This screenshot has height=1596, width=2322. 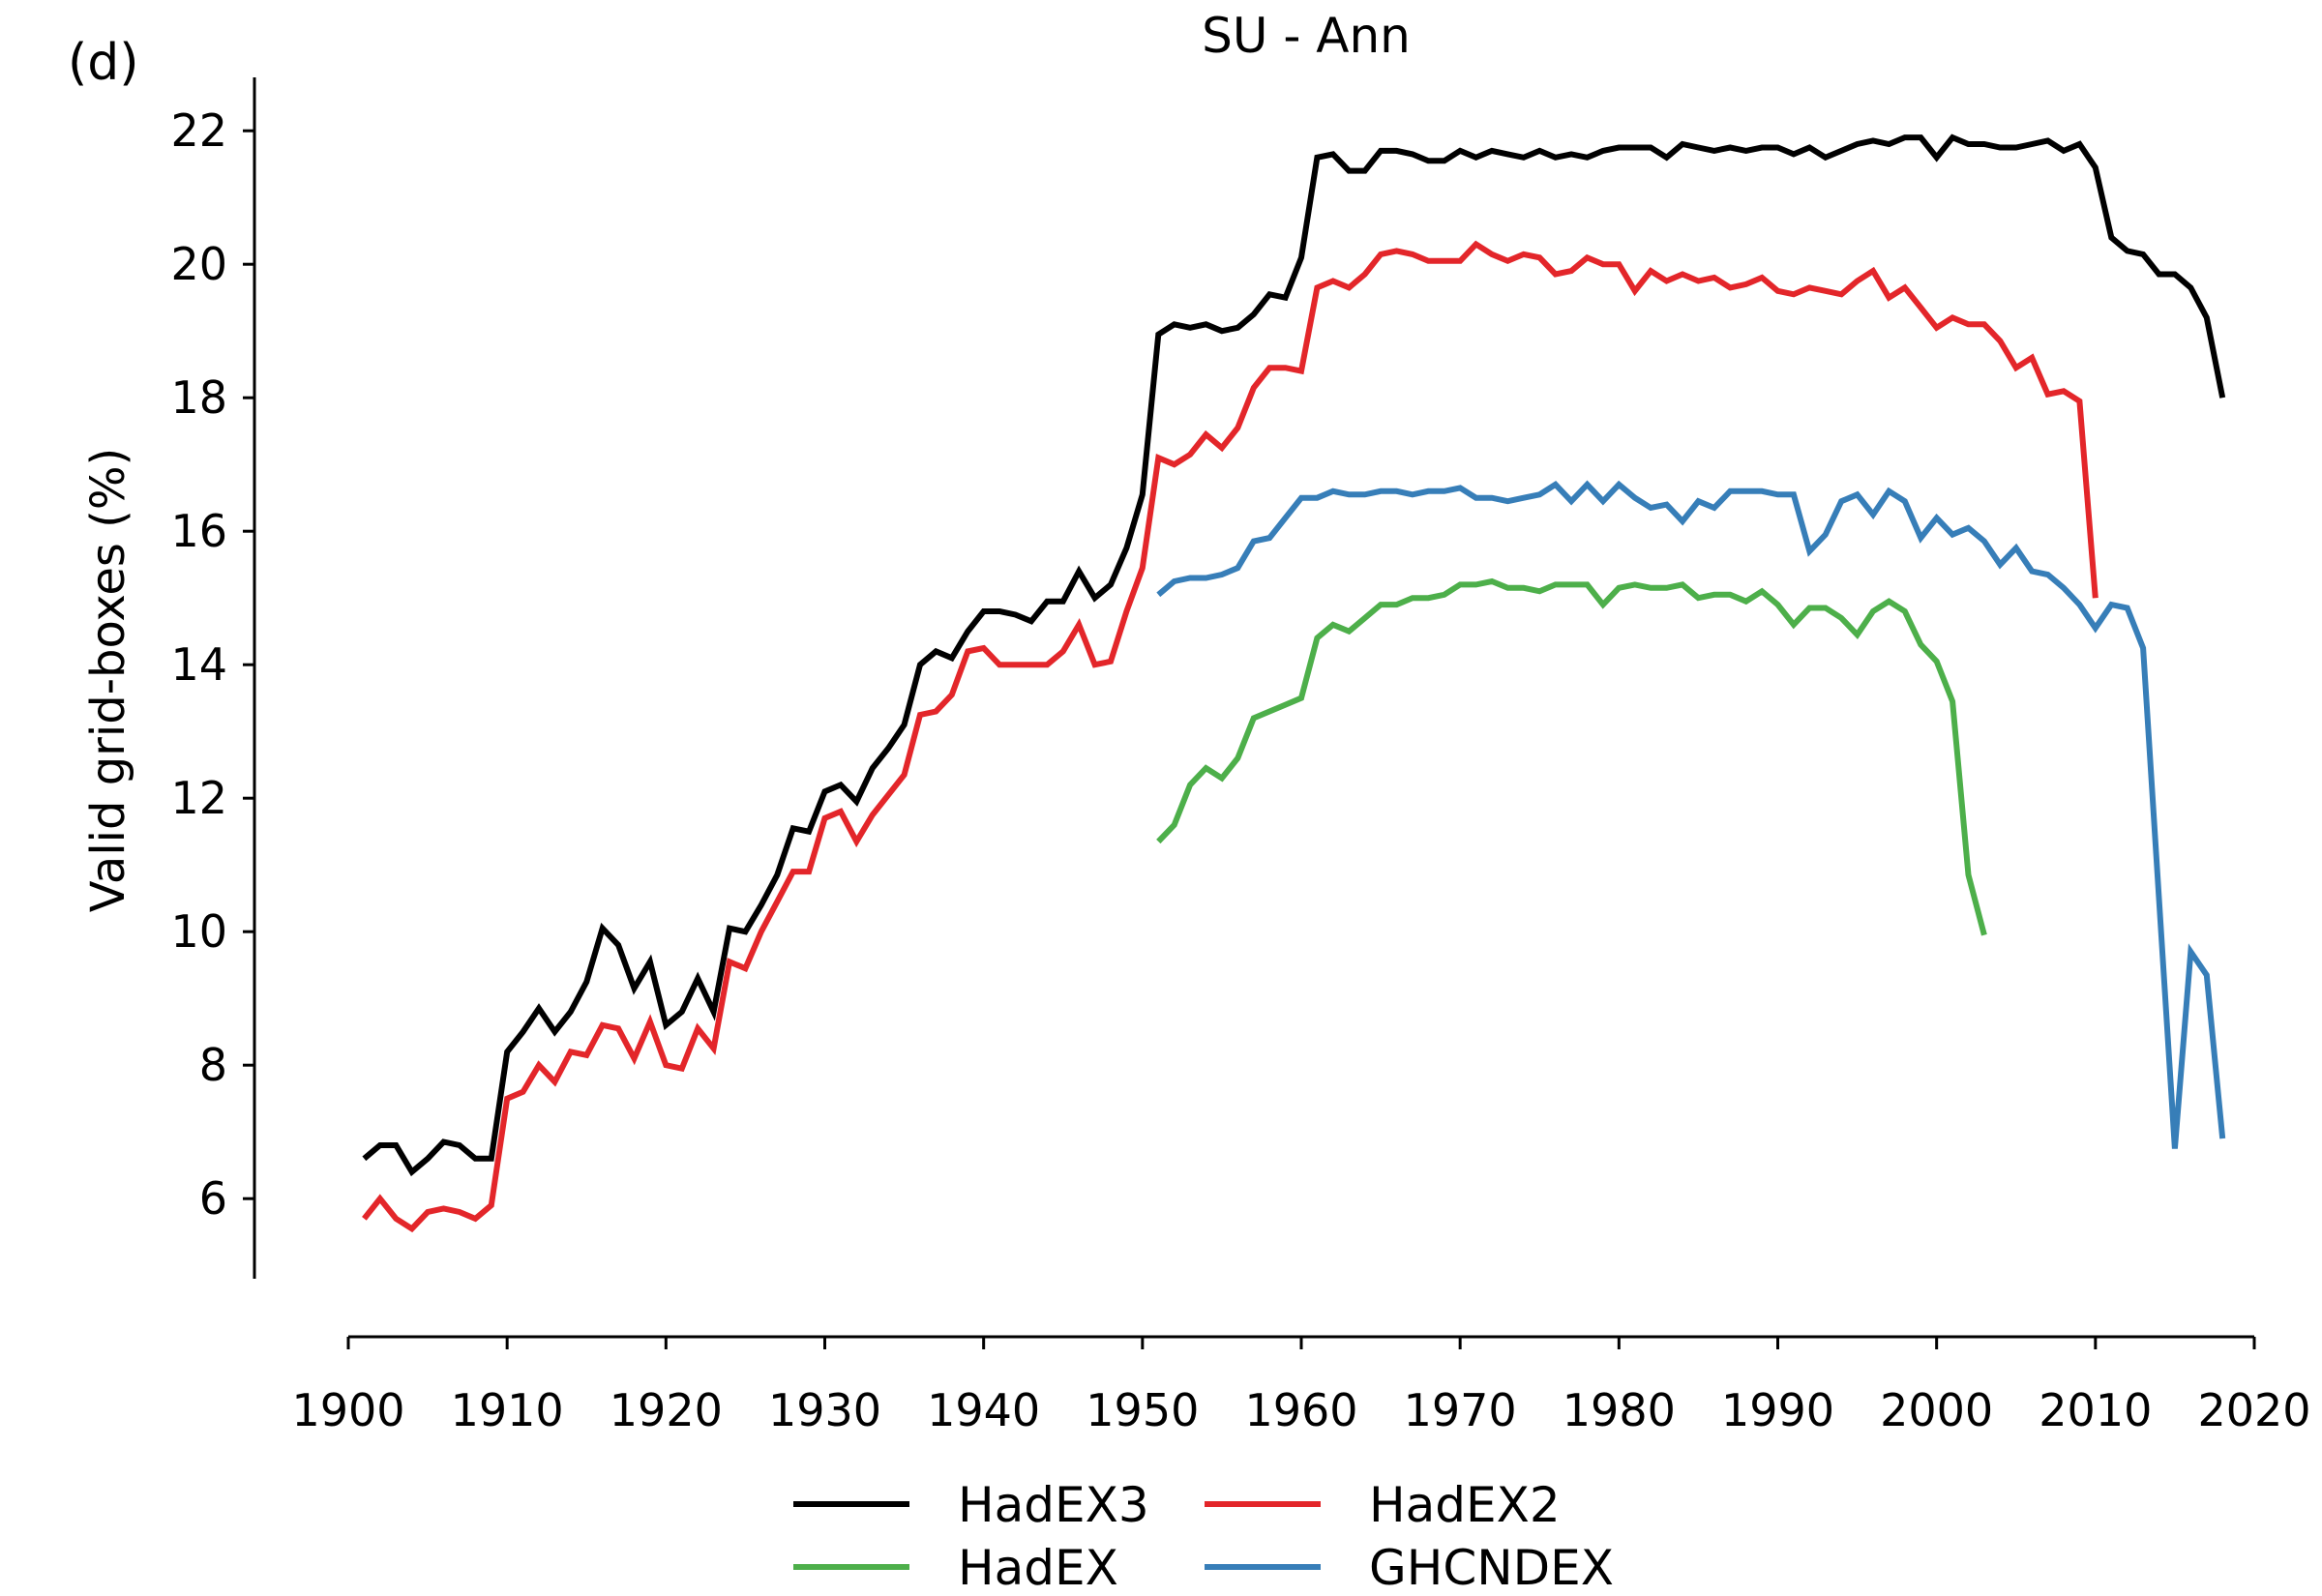 I want to click on y-tick-label: 12, so click(x=198, y=798).